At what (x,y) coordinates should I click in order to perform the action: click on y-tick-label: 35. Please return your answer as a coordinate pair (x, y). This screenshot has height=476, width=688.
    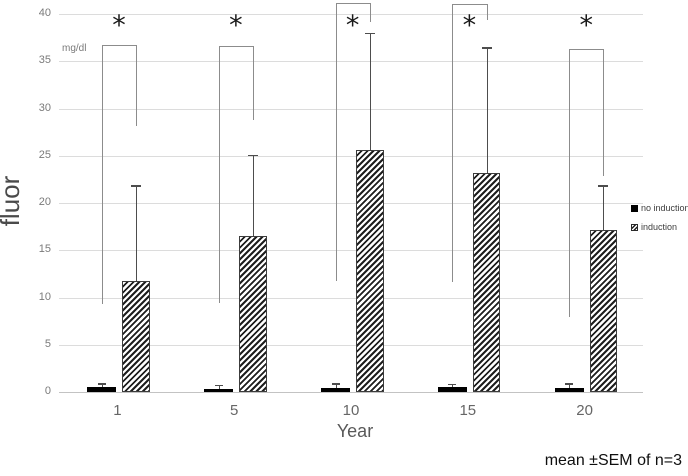
    Looking at the image, I should click on (44, 60).